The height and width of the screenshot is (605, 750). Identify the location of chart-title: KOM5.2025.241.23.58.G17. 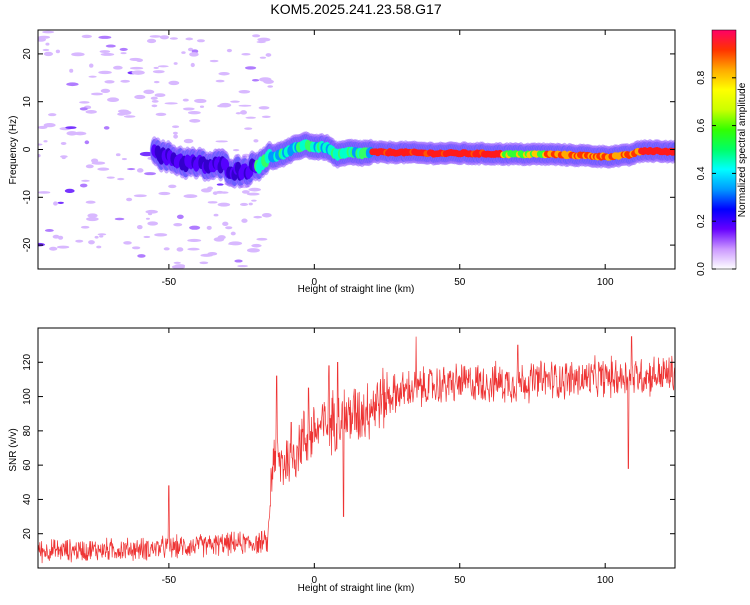
(355, 9).